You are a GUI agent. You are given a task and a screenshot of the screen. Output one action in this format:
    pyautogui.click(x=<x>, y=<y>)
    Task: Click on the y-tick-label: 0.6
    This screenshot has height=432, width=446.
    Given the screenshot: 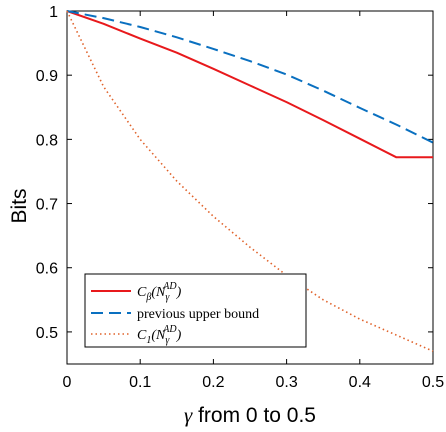 What is the action you would take?
    pyautogui.click(x=47, y=269)
    